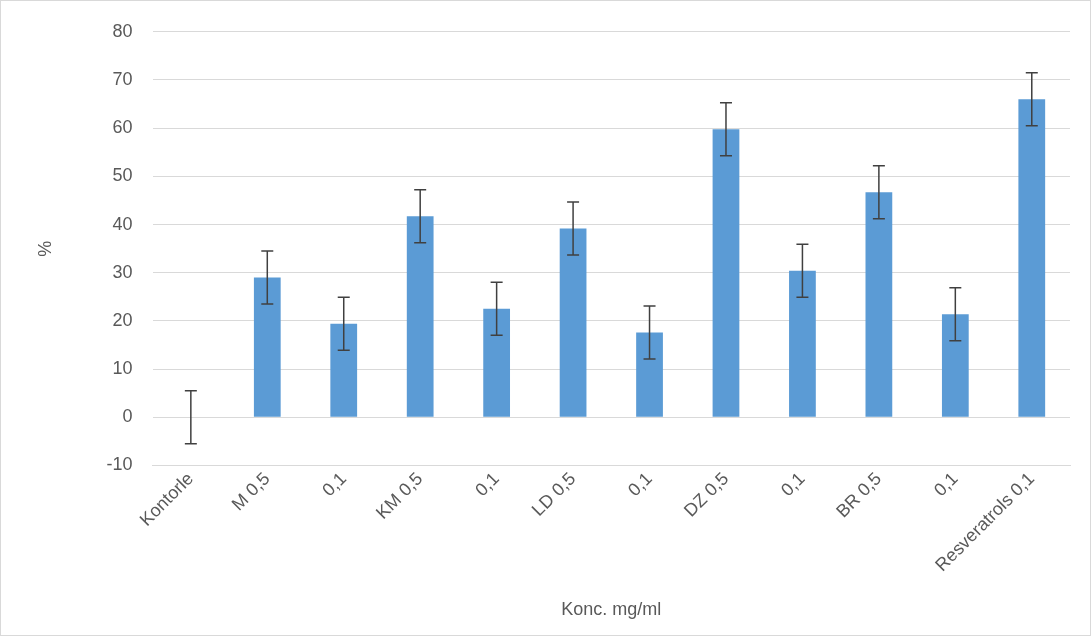 This screenshot has height=636, width=1091. What do you see at coordinates (122, 223) in the screenshot?
I see `y-tick-label: 40` at bounding box center [122, 223].